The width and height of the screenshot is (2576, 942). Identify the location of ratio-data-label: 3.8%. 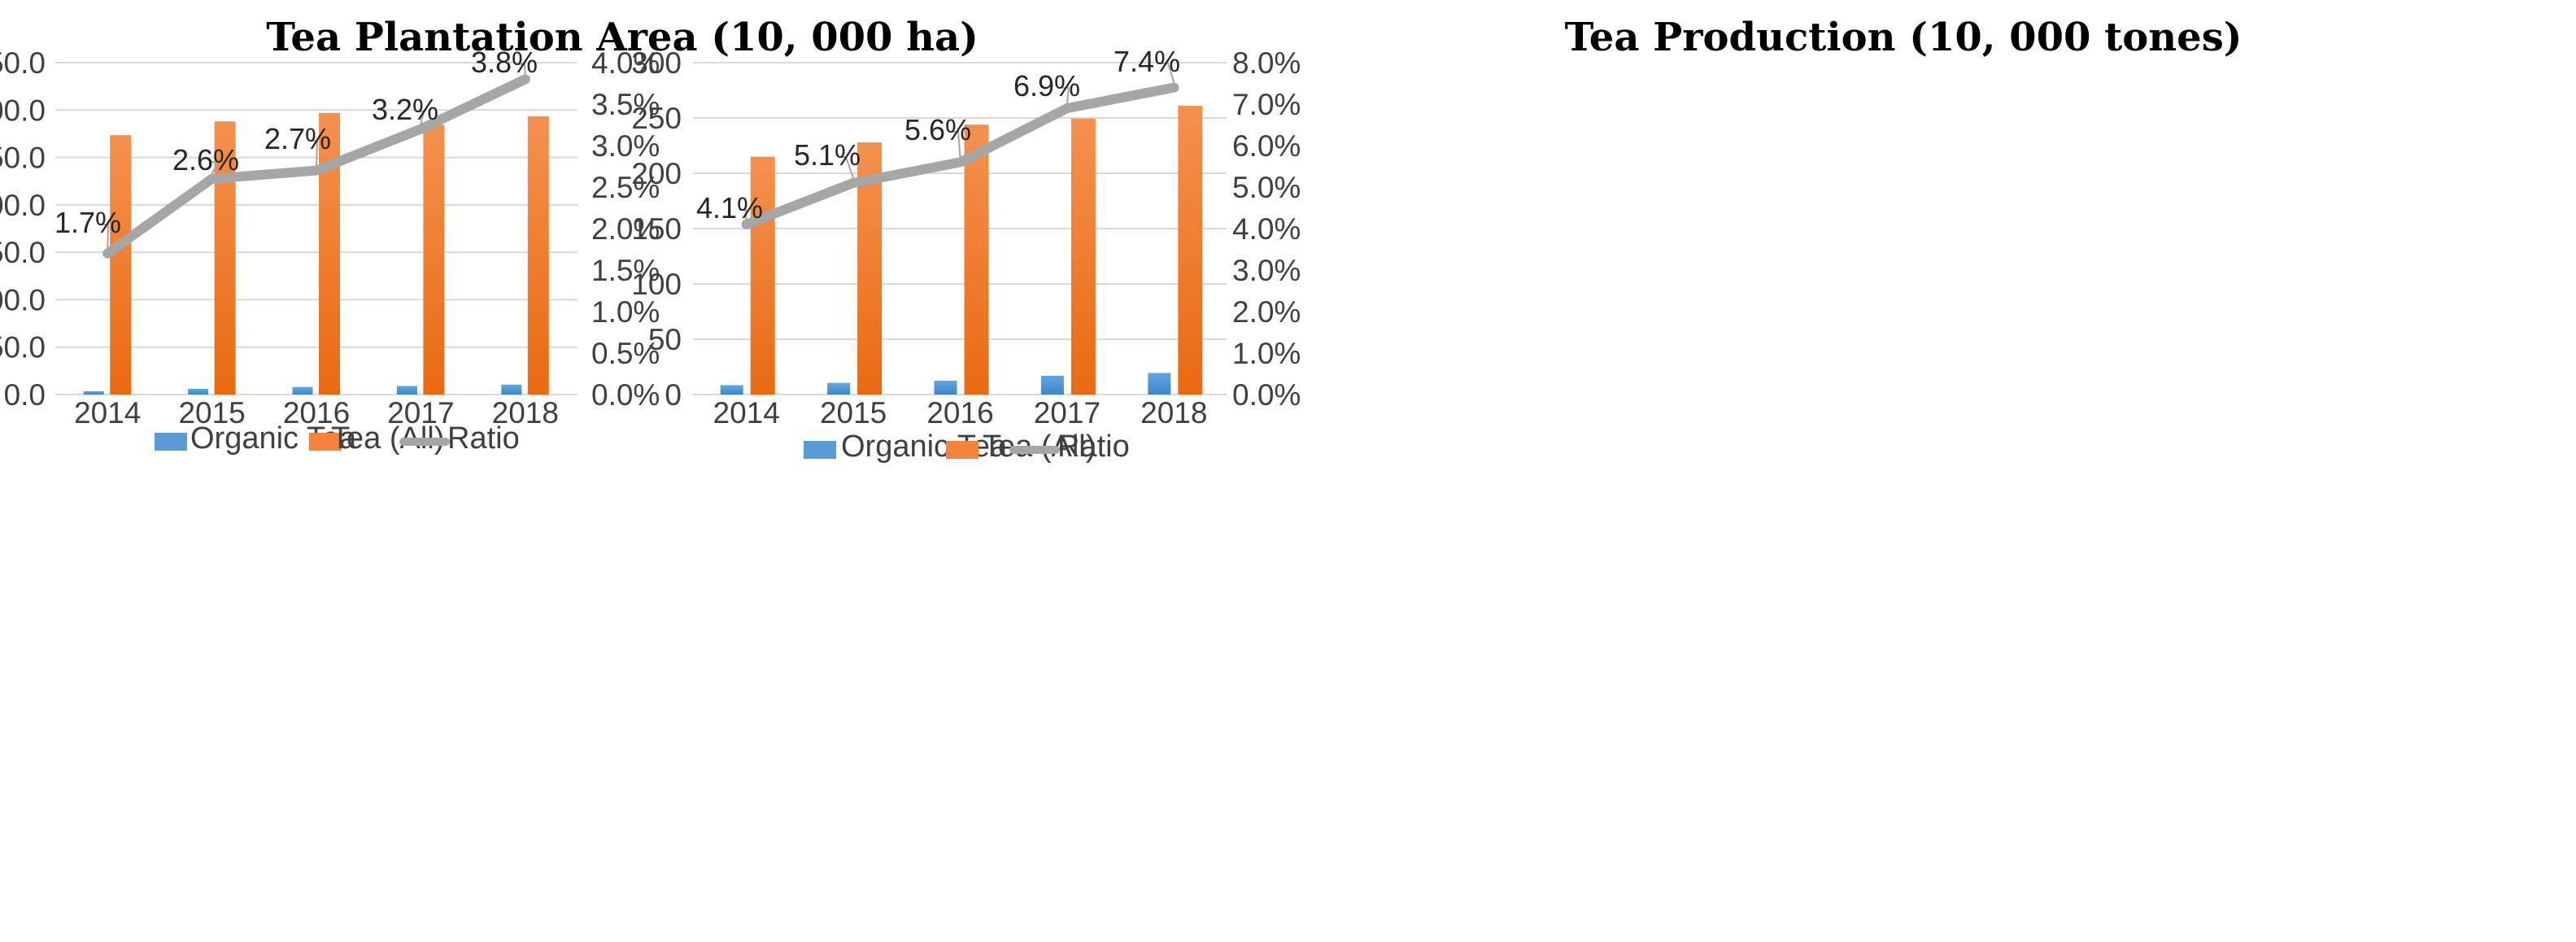
(504, 62).